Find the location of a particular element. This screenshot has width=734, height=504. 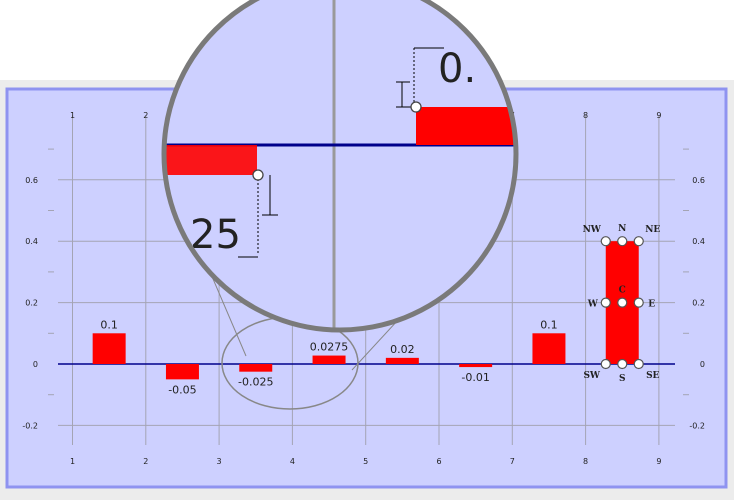

handle-sw is located at coordinates (605, 364).